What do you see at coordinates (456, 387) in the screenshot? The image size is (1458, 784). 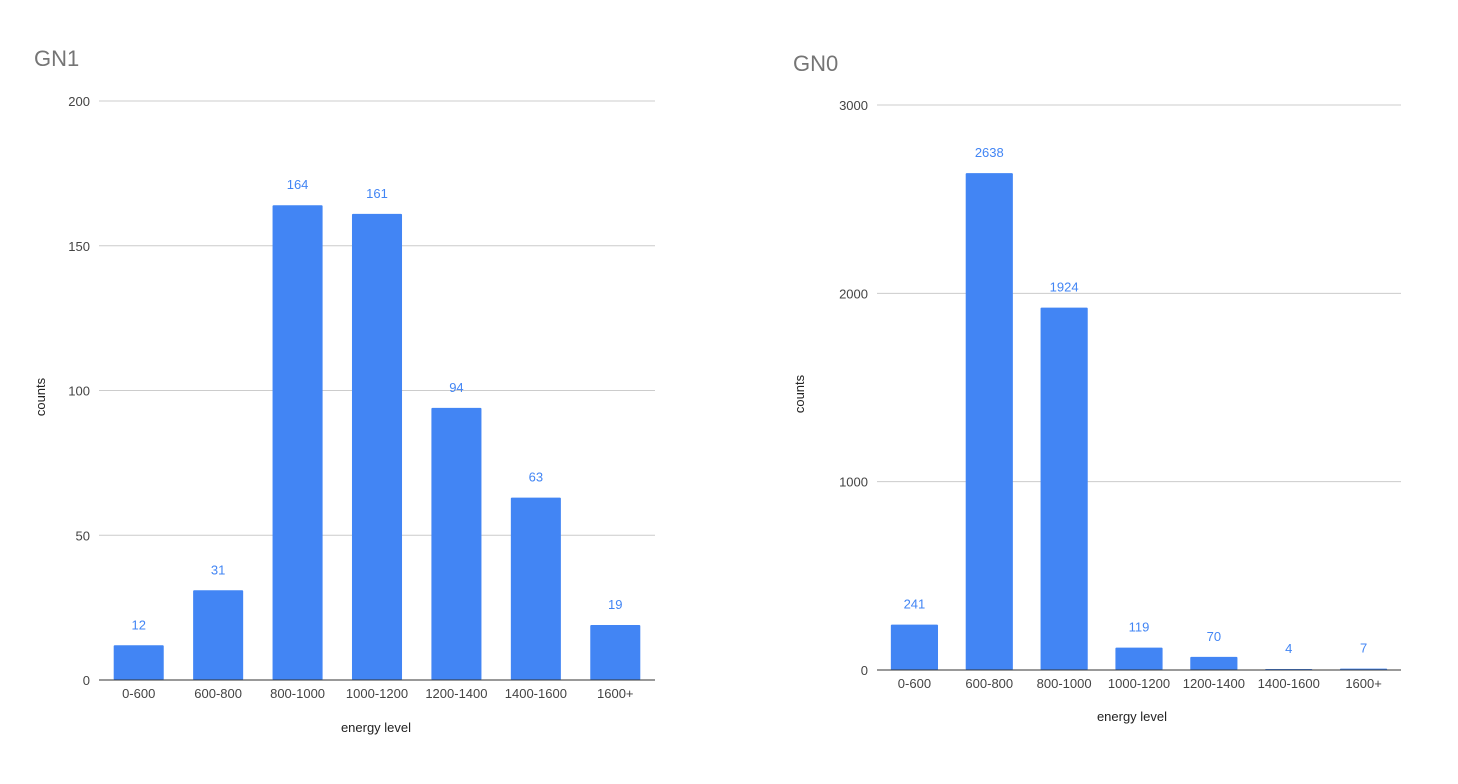 I see `data-label: 94` at bounding box center [456, 387].